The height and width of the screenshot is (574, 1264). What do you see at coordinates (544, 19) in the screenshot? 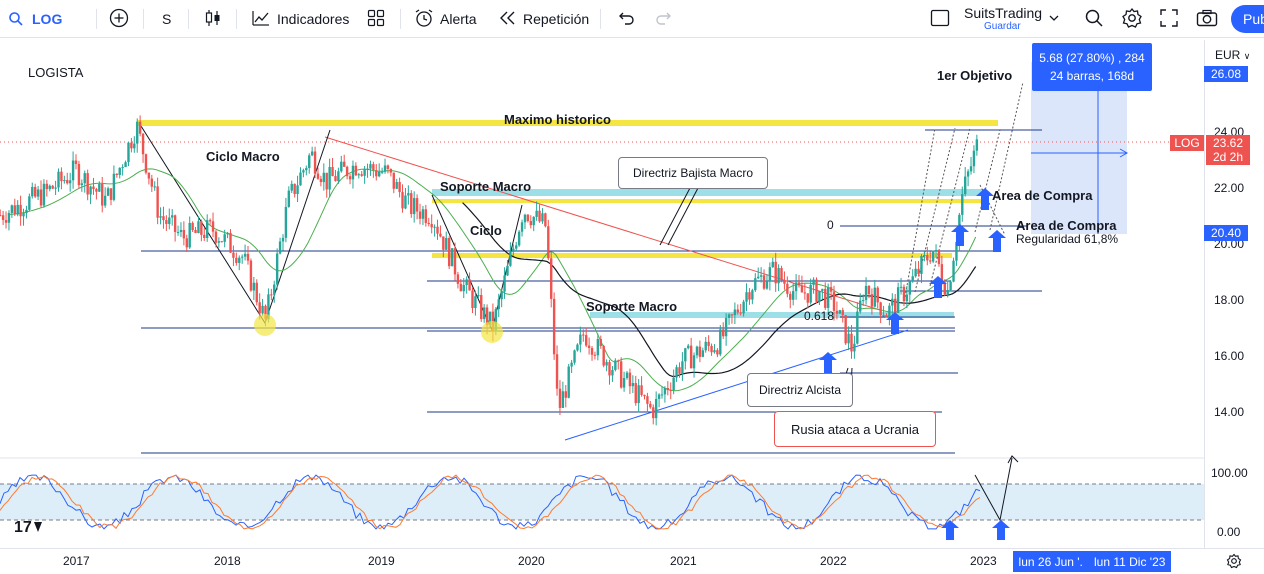
I see `replay-button: Repetición` at bounding box center [544, 19].